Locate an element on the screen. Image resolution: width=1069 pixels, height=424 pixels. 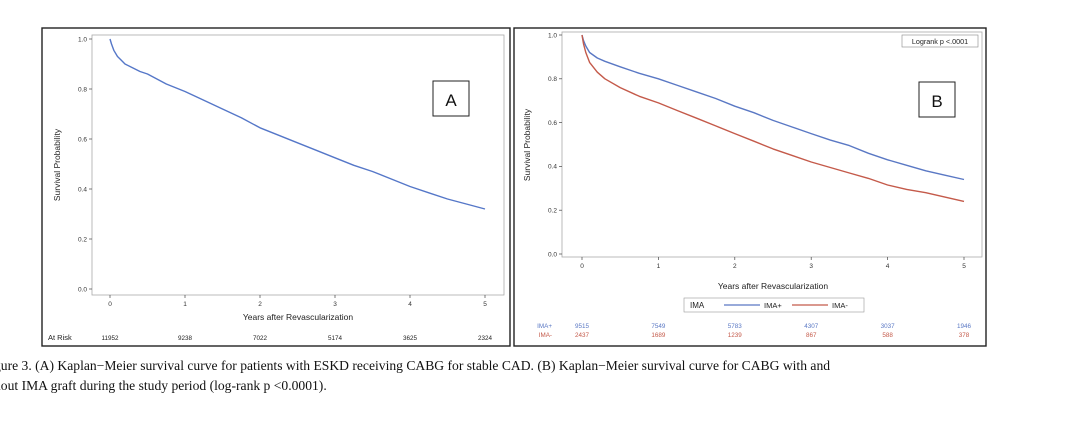
at-risk-value: 867 is located at coordinates (811, 335).